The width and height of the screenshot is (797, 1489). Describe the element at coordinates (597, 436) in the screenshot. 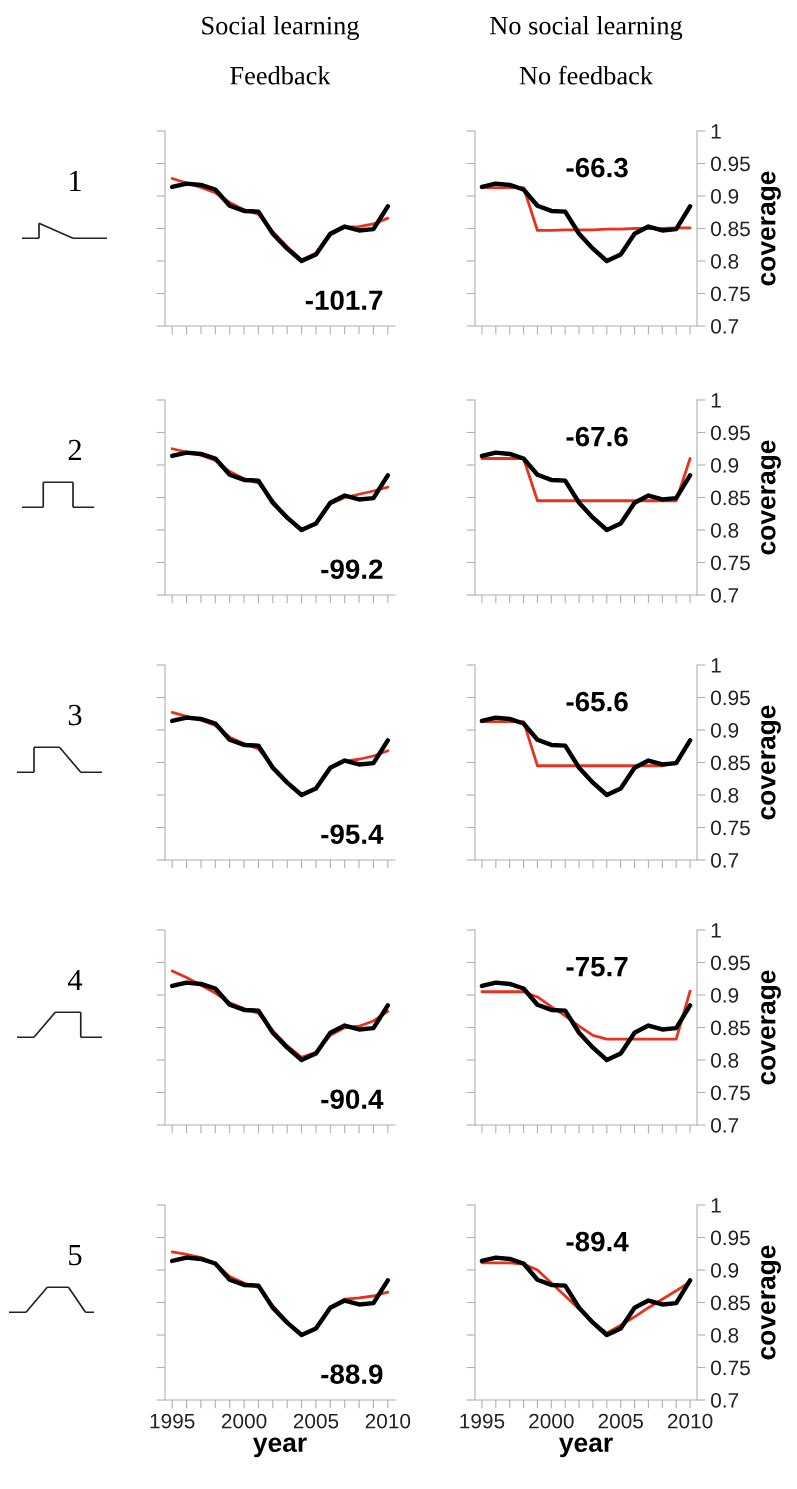

I see `annotation: -67.6` at that location.